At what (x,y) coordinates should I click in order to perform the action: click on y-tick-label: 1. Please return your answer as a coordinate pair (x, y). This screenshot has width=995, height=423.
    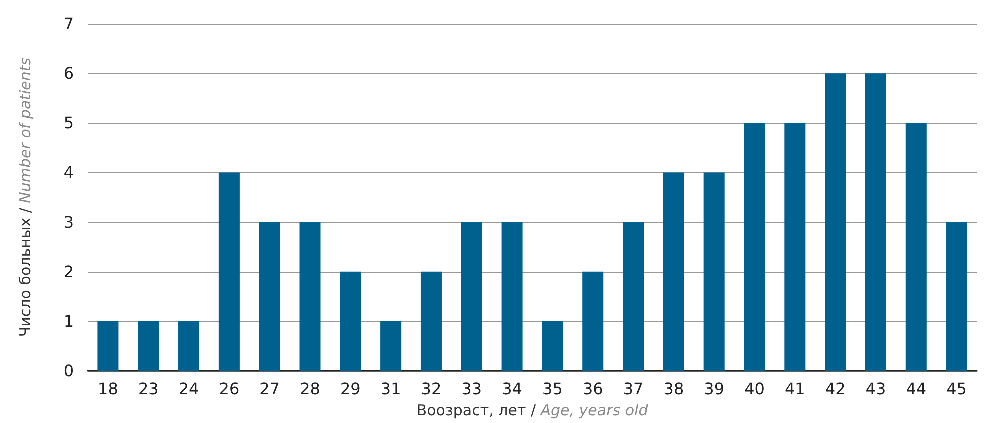
    Looking at the image, I should click on (69, 321).